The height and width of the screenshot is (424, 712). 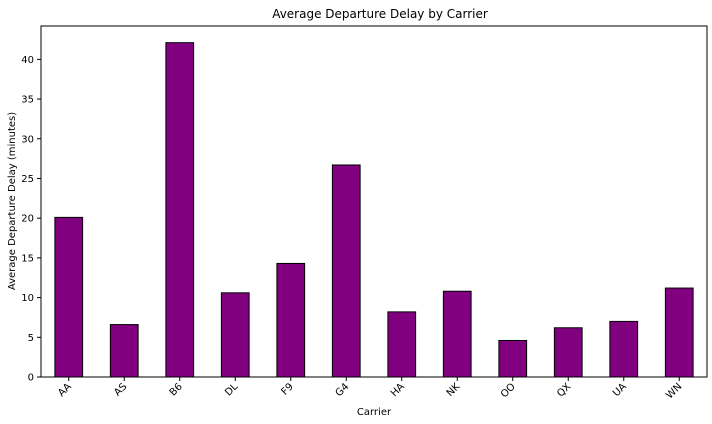 I want to click on x-axis-label: Carrier, so click(x=374, y=412).